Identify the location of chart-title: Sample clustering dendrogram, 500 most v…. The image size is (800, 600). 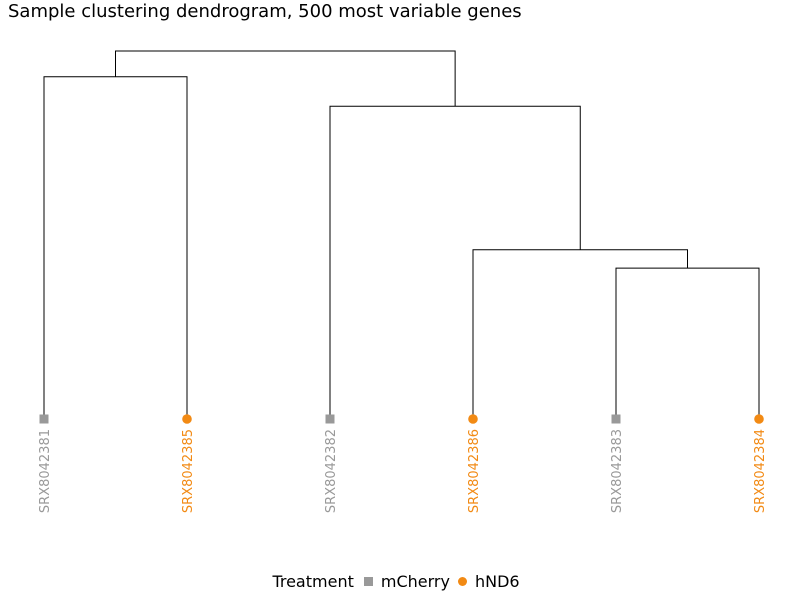
(265, 11).